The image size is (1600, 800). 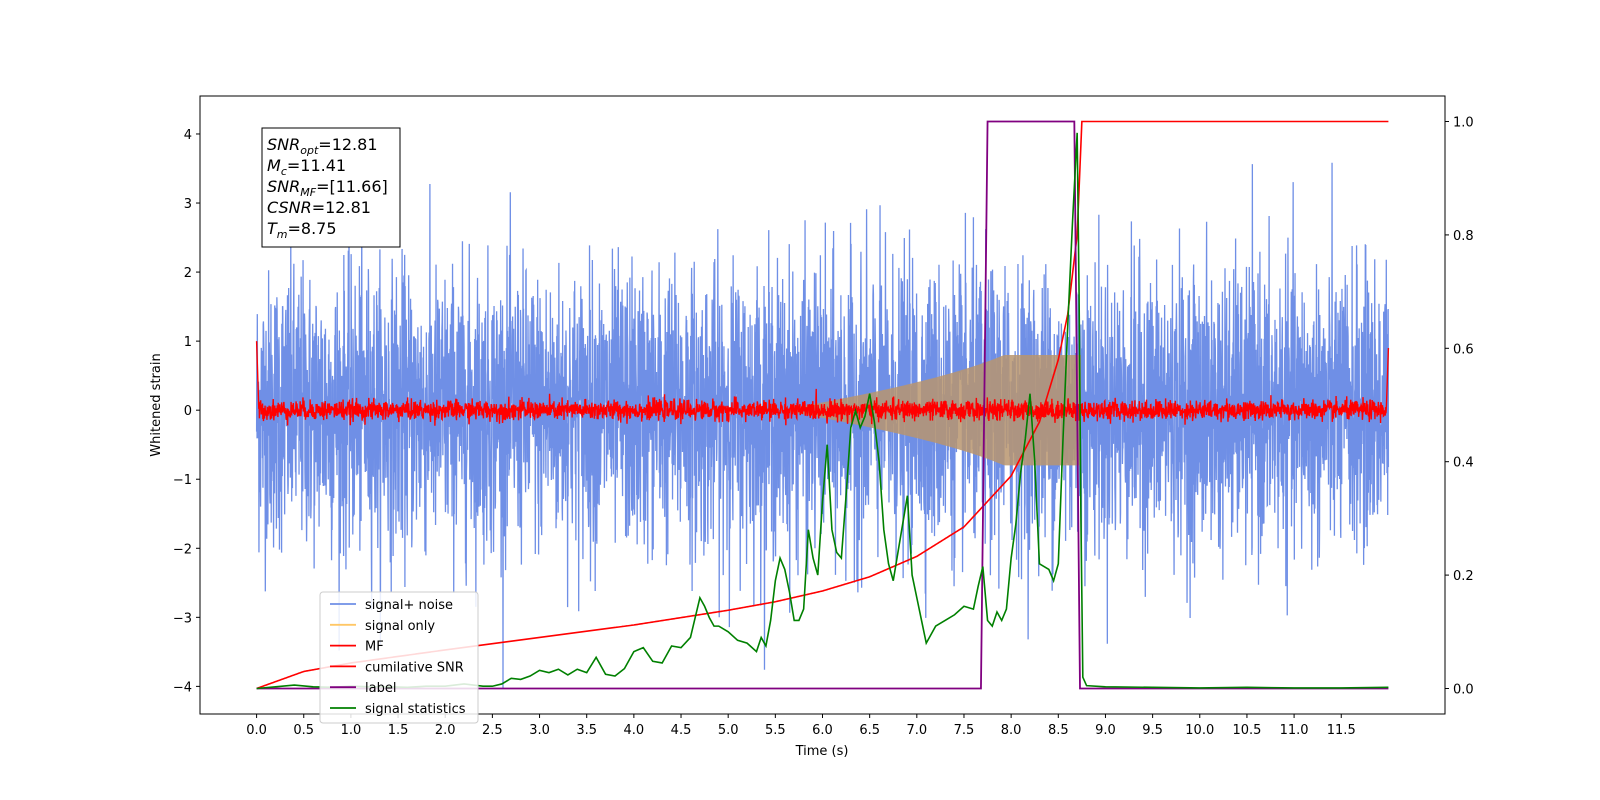 I want to click on annotation-value: =[11.66], so click(x=352, y=186).